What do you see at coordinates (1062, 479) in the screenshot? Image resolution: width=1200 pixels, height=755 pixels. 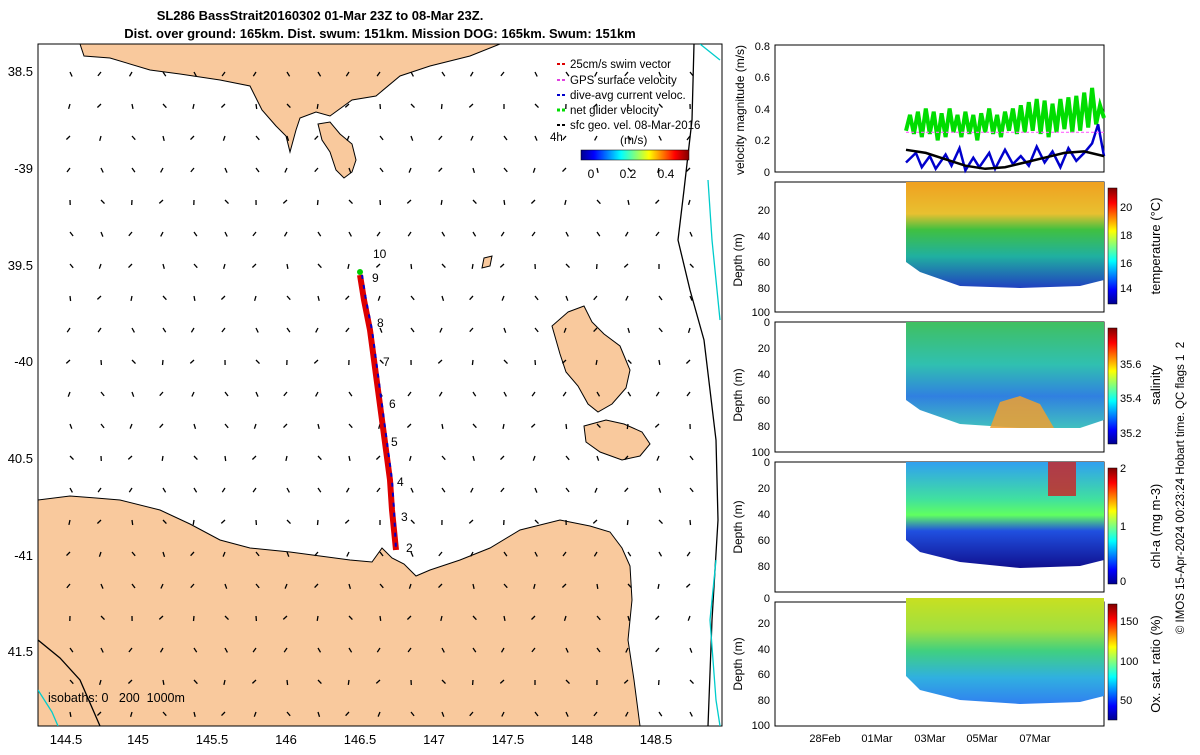 I see `chla-bloom-patch` at bounding box center [1062, 479].